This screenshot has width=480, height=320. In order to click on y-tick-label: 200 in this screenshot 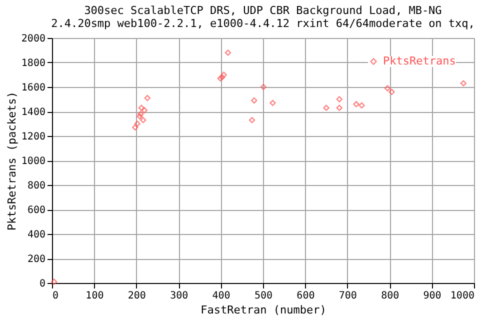, I will do `click(36, 259)`.